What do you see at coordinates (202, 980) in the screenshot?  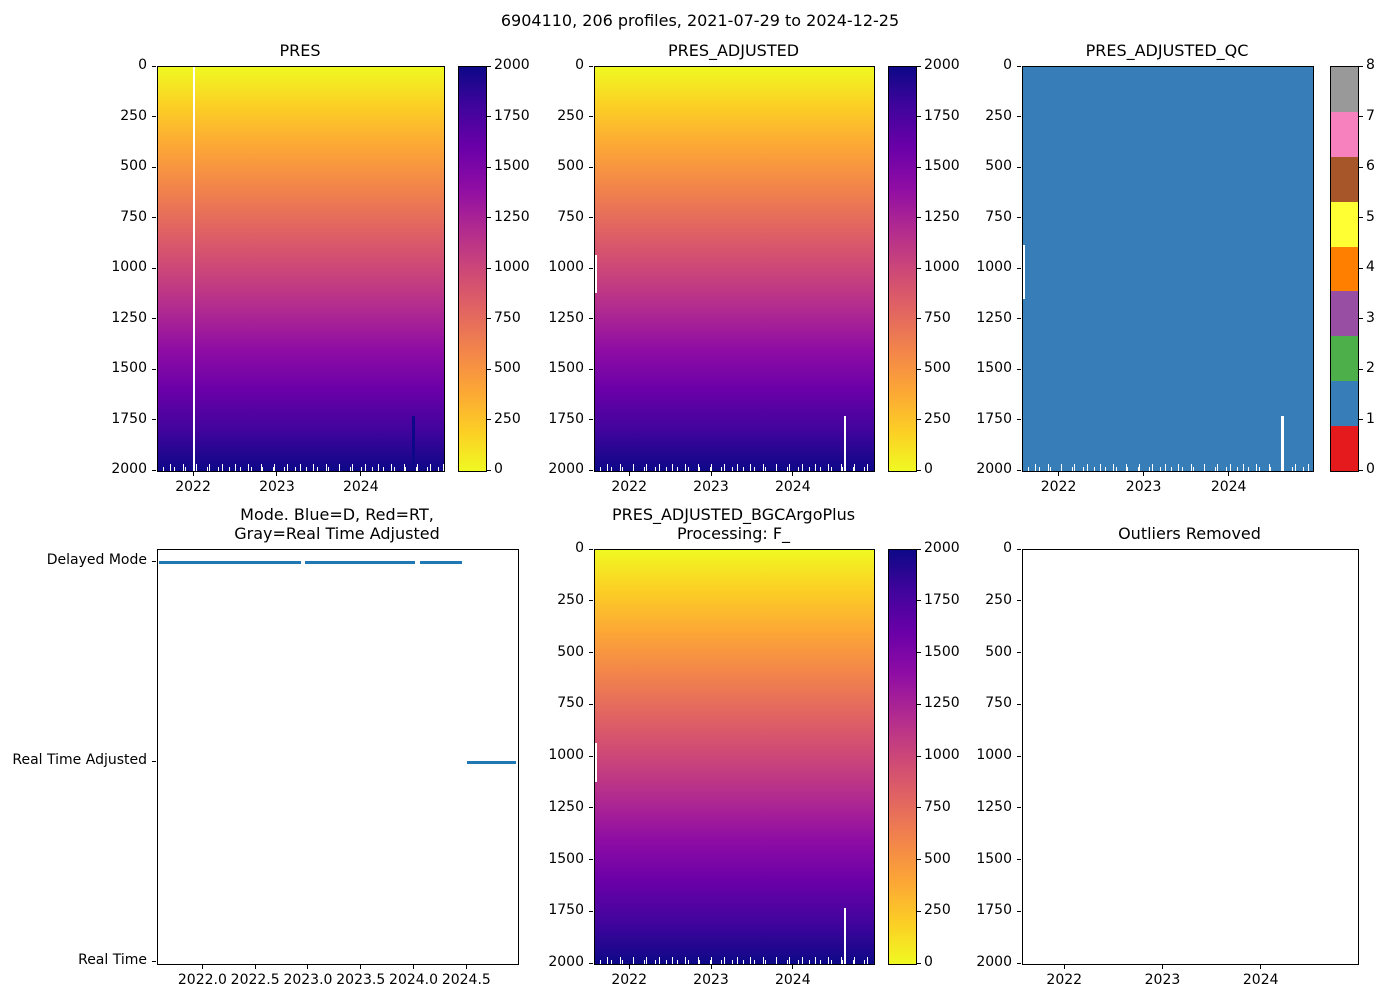 I see `x-tick-label: 2022.0` at bounding box center [202, 980].